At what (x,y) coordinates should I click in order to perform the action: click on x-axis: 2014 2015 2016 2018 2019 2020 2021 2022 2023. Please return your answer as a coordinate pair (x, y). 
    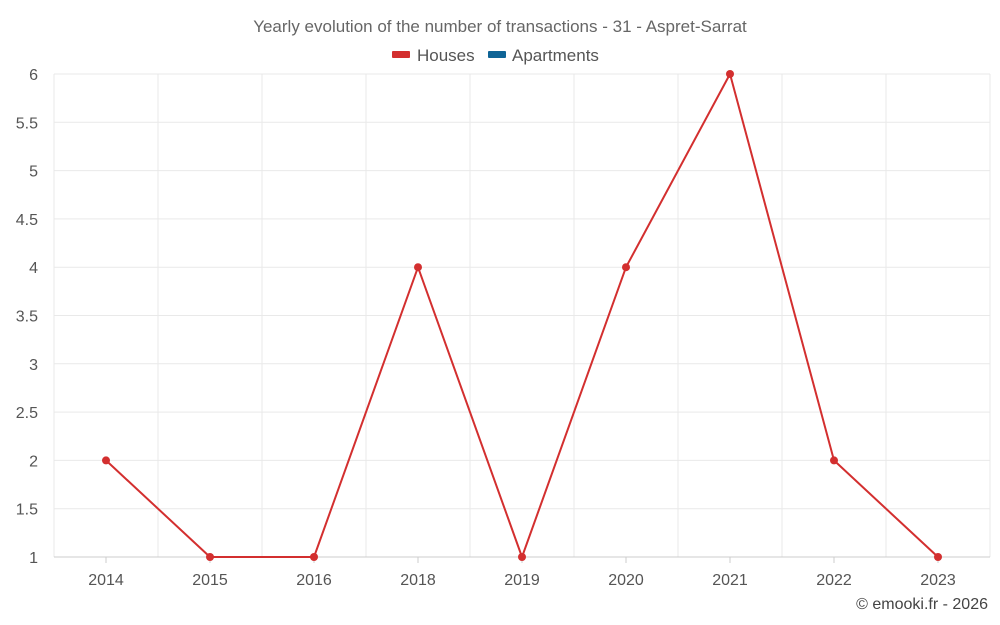
    Looking at the image, I should click on (522, 572).